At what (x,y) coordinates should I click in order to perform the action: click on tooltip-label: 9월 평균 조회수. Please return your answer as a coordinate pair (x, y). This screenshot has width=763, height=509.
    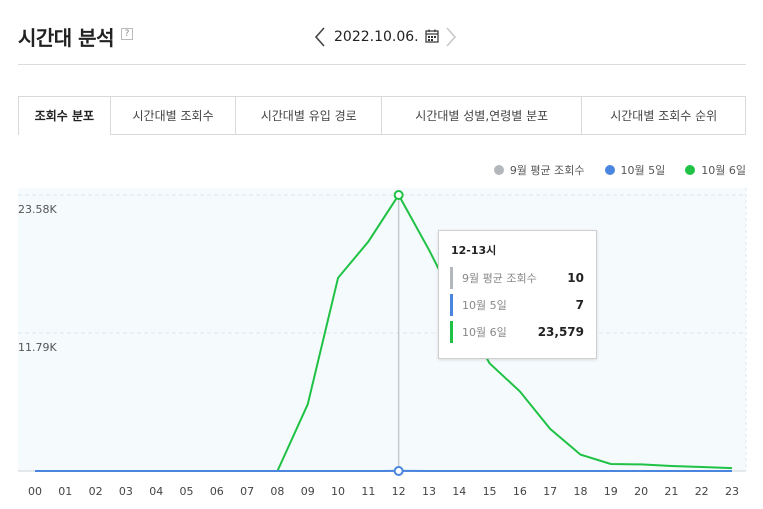
    Looking at the image, I should click on (499, 278).